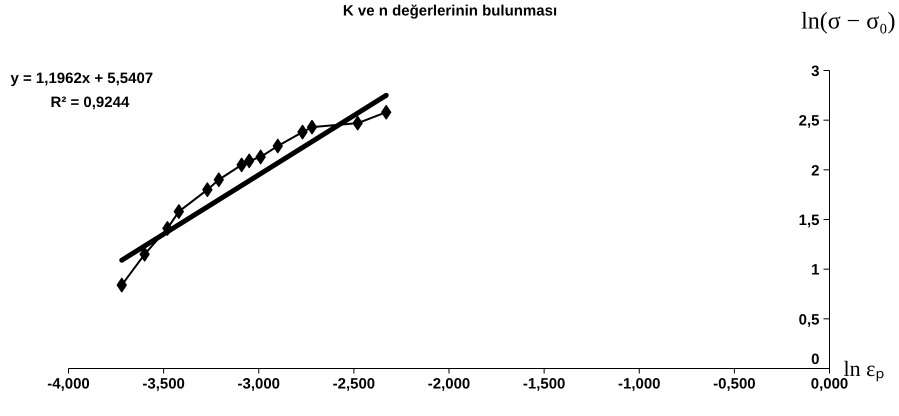  Describe the element at coordinates (809, 121) in the screenshot. I see `y-tick-label: 2,5` at that location.